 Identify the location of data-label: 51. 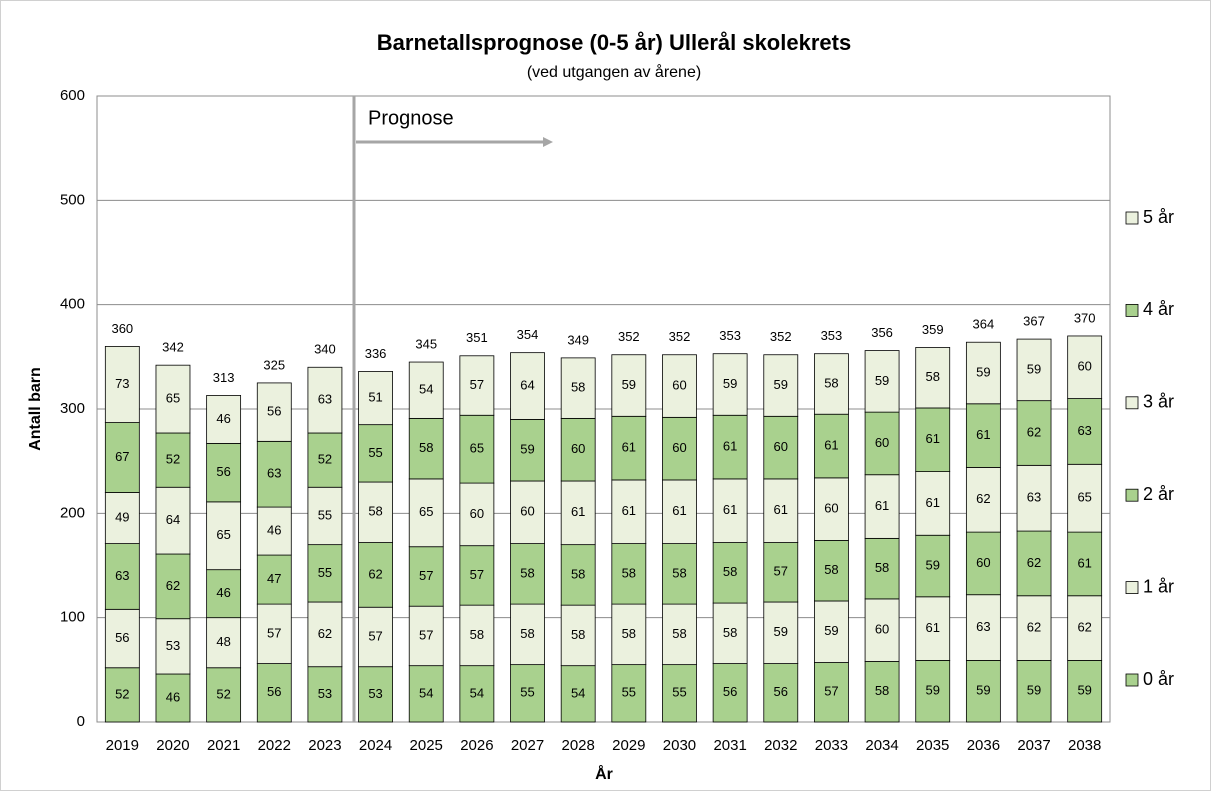
(375, 396).